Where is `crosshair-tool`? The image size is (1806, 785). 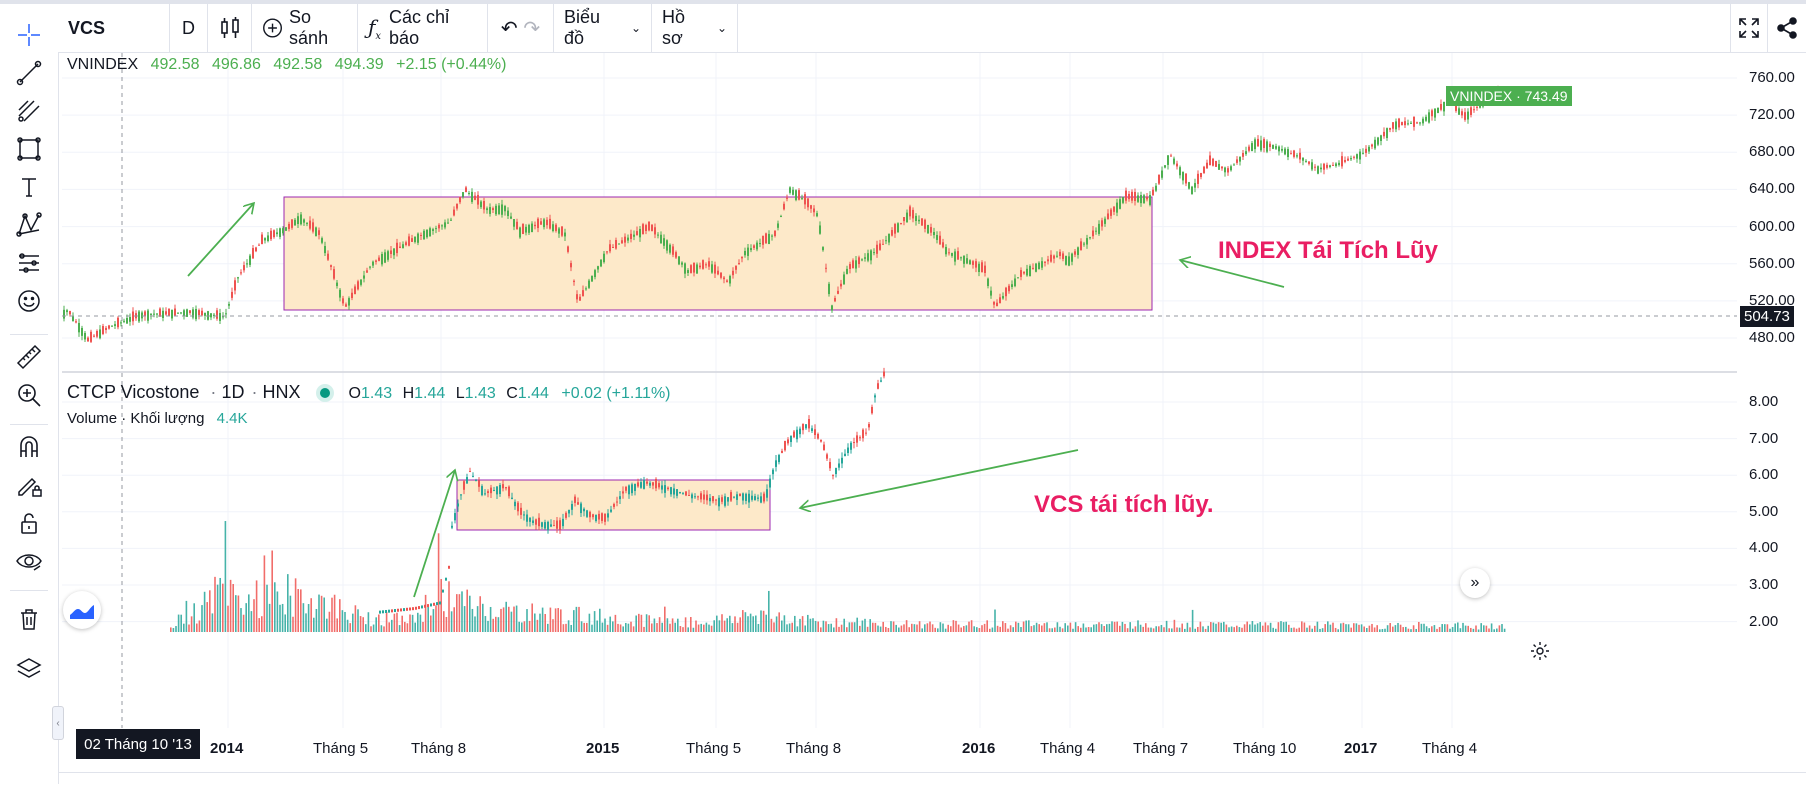
crosshair-tool is located at coordinates (29, 35).